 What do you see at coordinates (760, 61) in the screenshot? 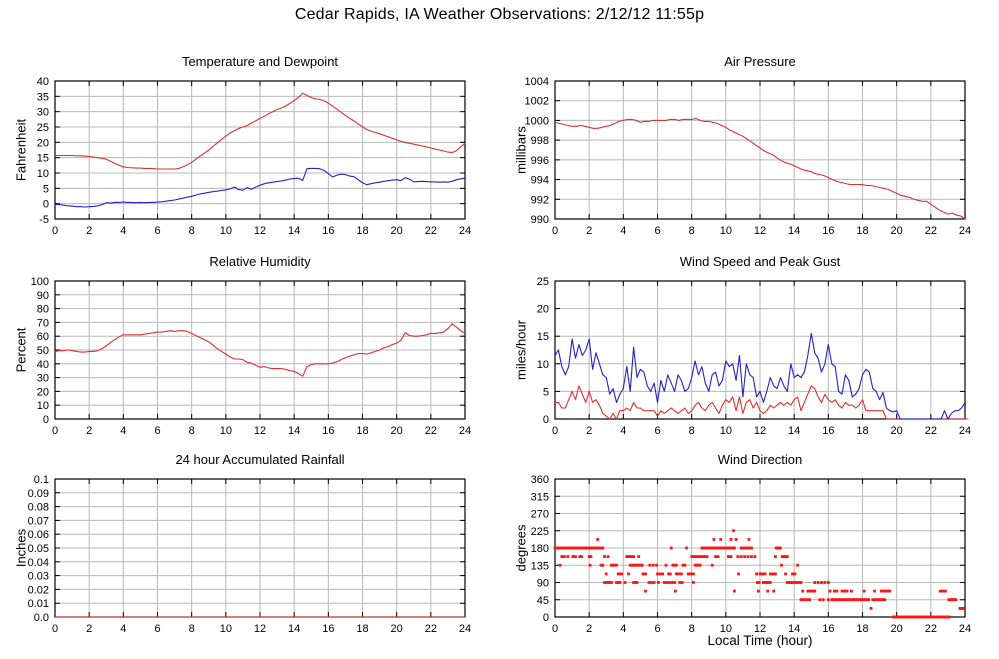
I see `chart-title: Air Pressure` at bounding box center [760, 61].